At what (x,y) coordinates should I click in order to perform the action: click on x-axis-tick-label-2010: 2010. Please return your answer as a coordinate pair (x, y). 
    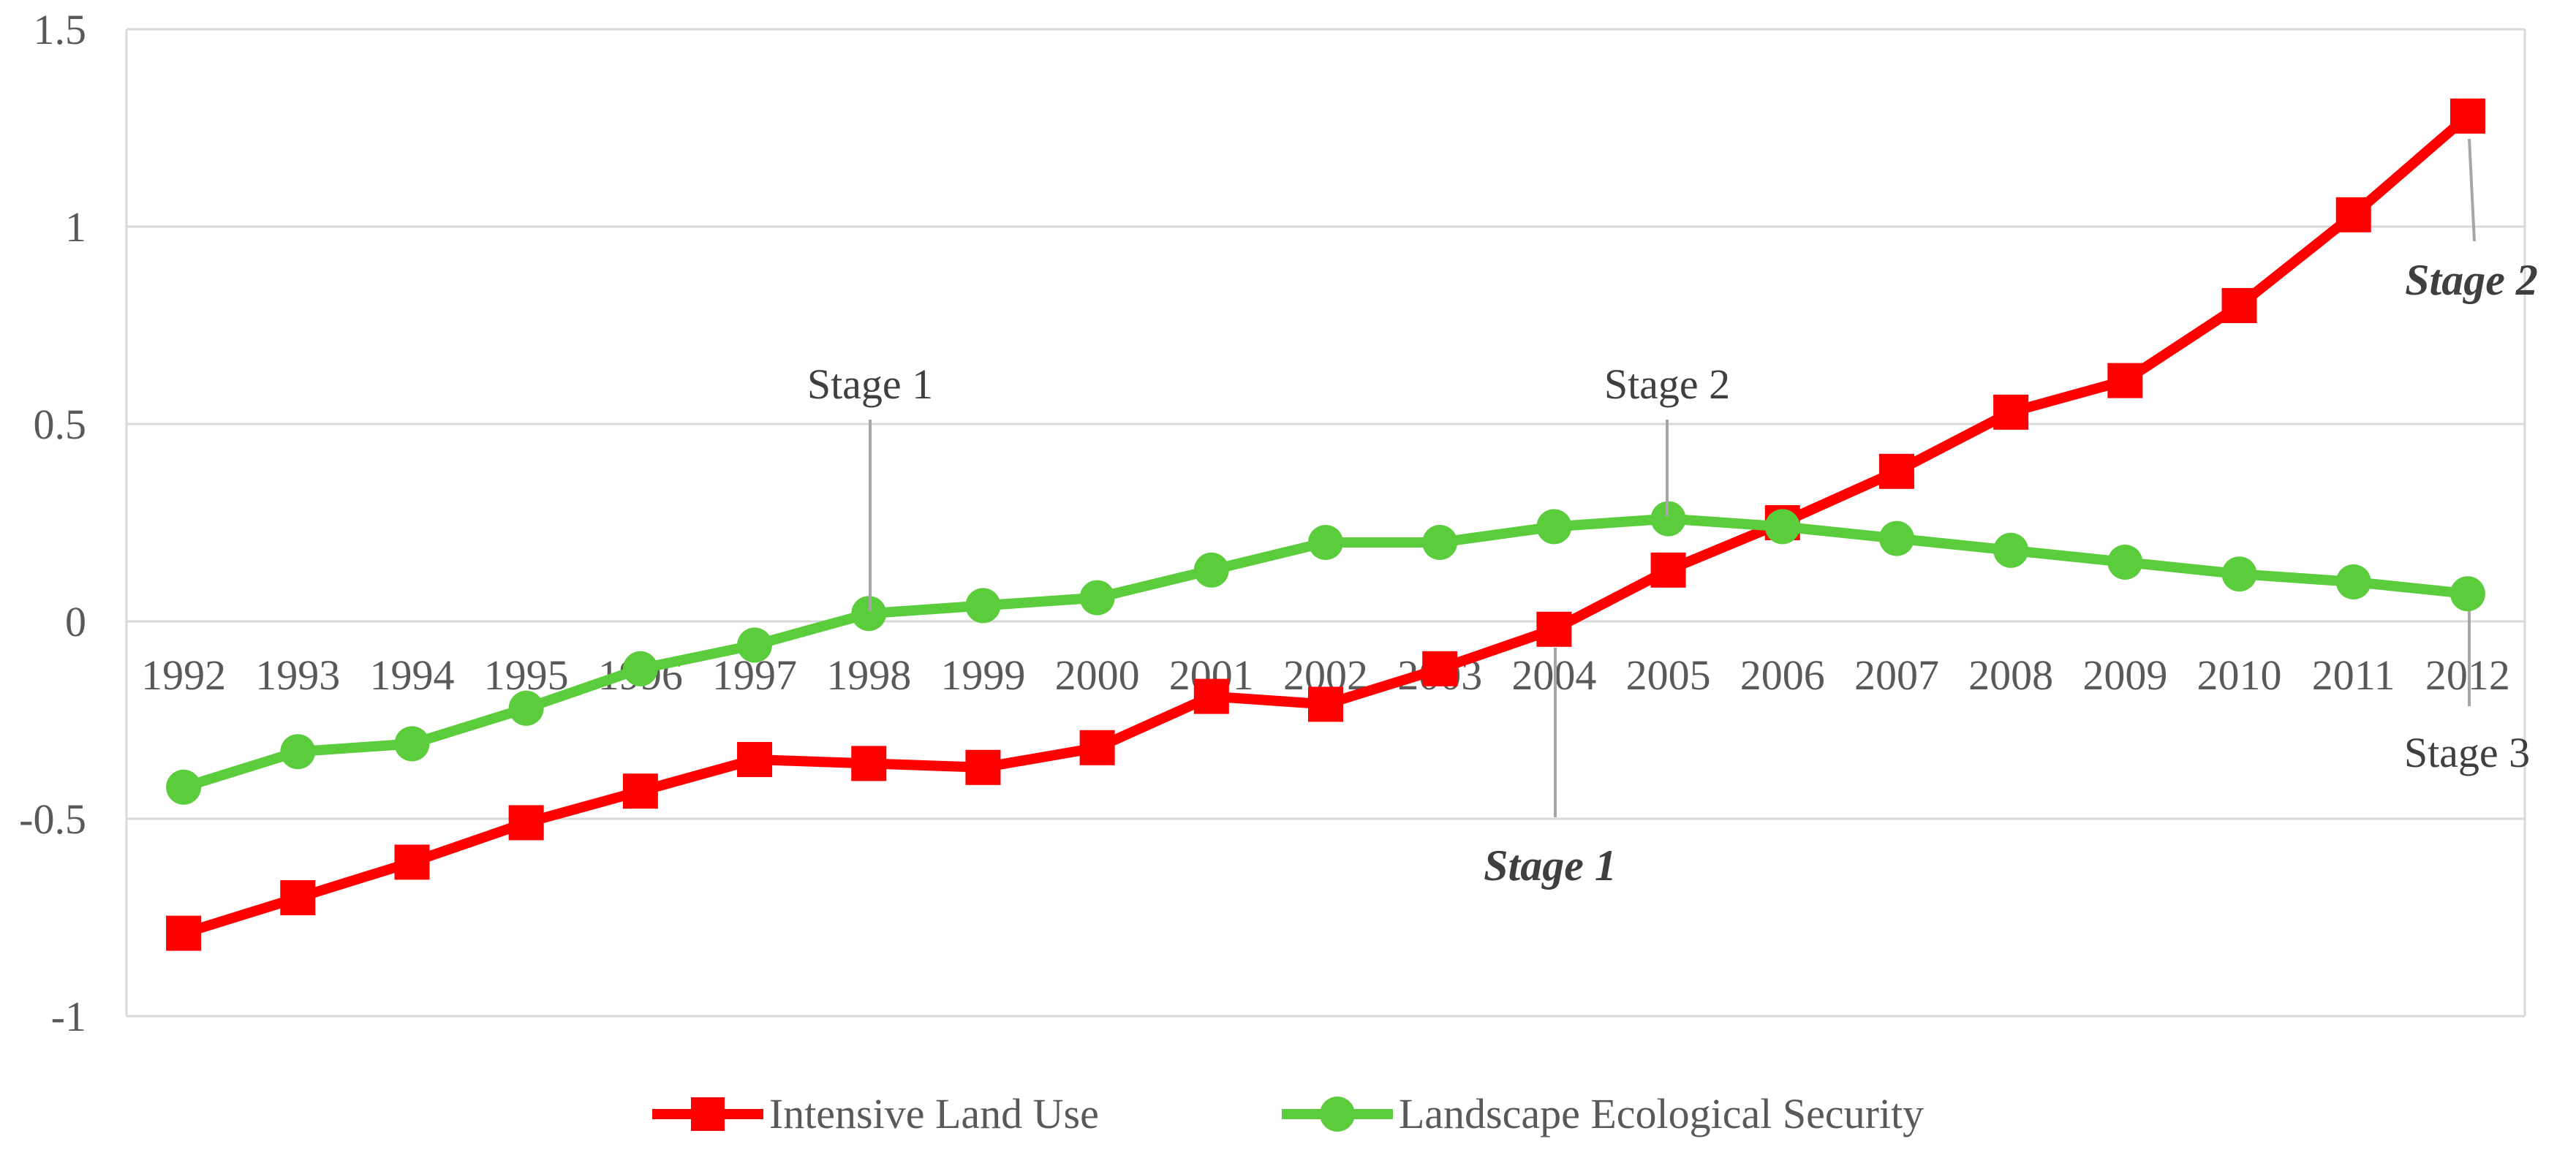
    Looking at the image, I should click on (2239, 675).